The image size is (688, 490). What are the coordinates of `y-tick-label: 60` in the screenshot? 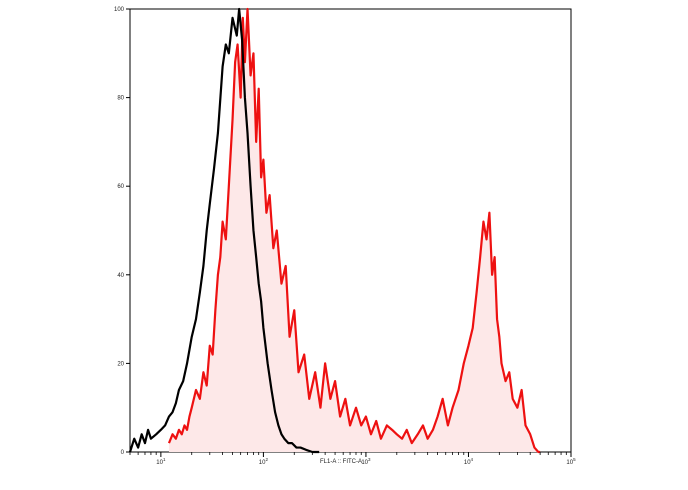 It's located at (120, 187).